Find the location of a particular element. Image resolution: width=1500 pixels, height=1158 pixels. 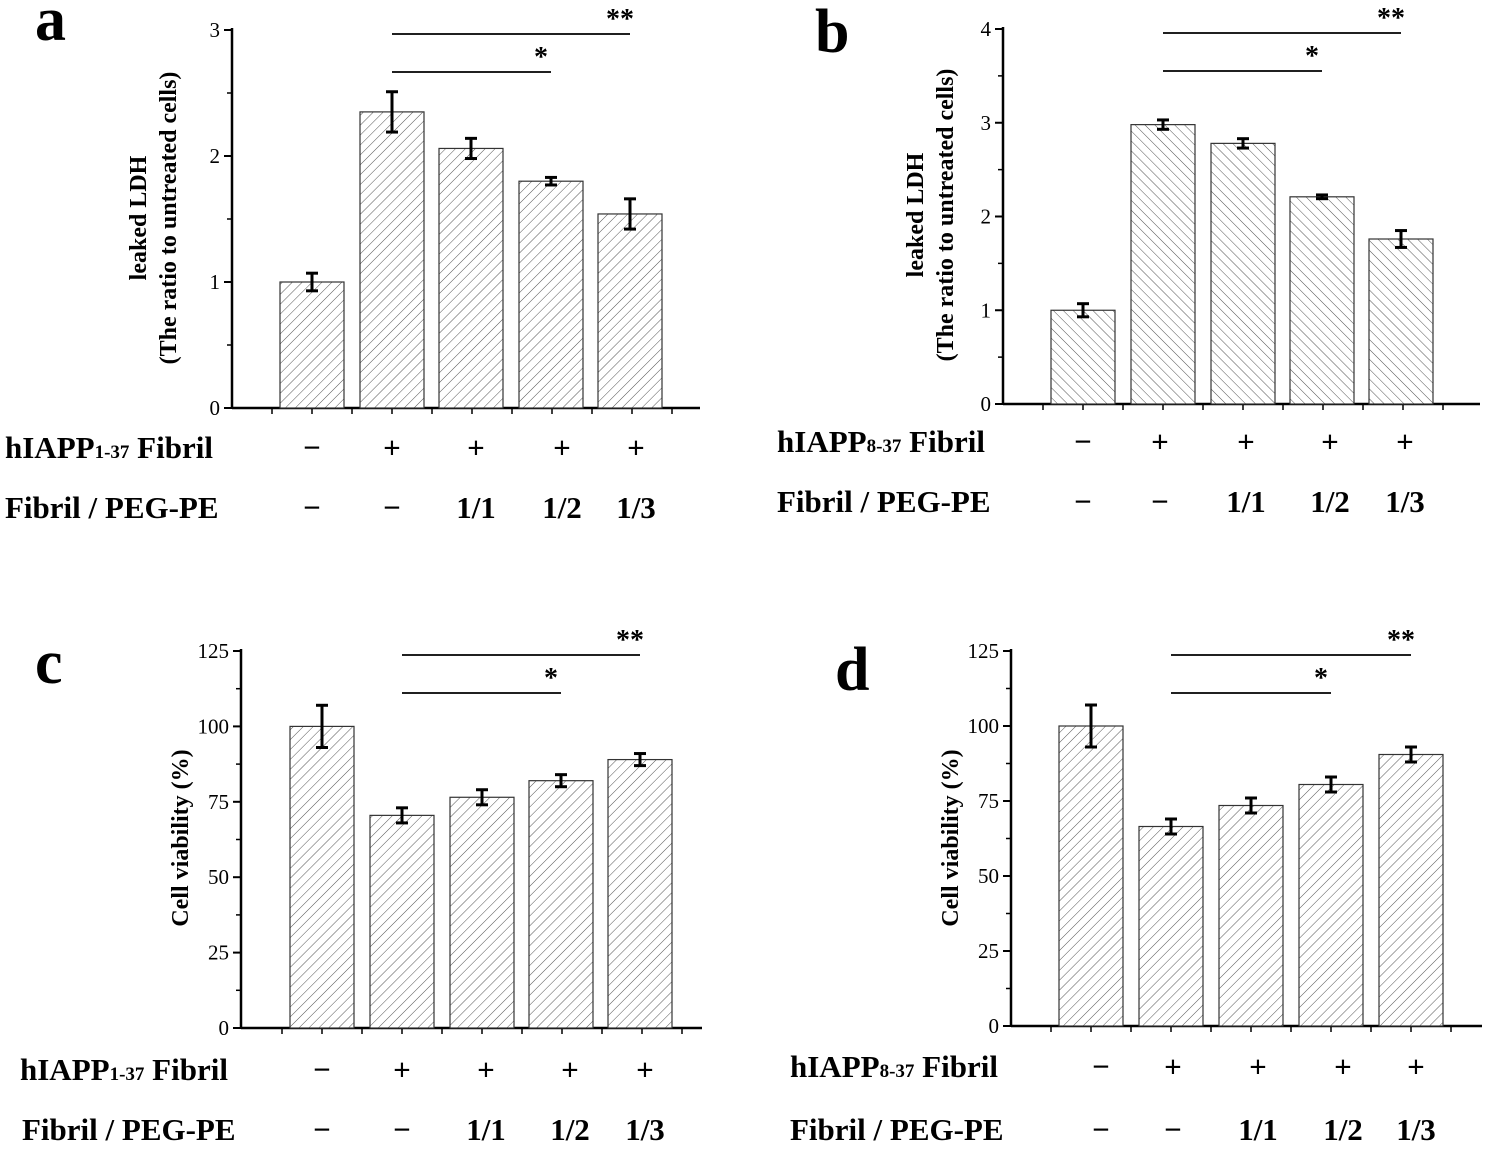

panel-letter: b is located at coordinates (832, 33).